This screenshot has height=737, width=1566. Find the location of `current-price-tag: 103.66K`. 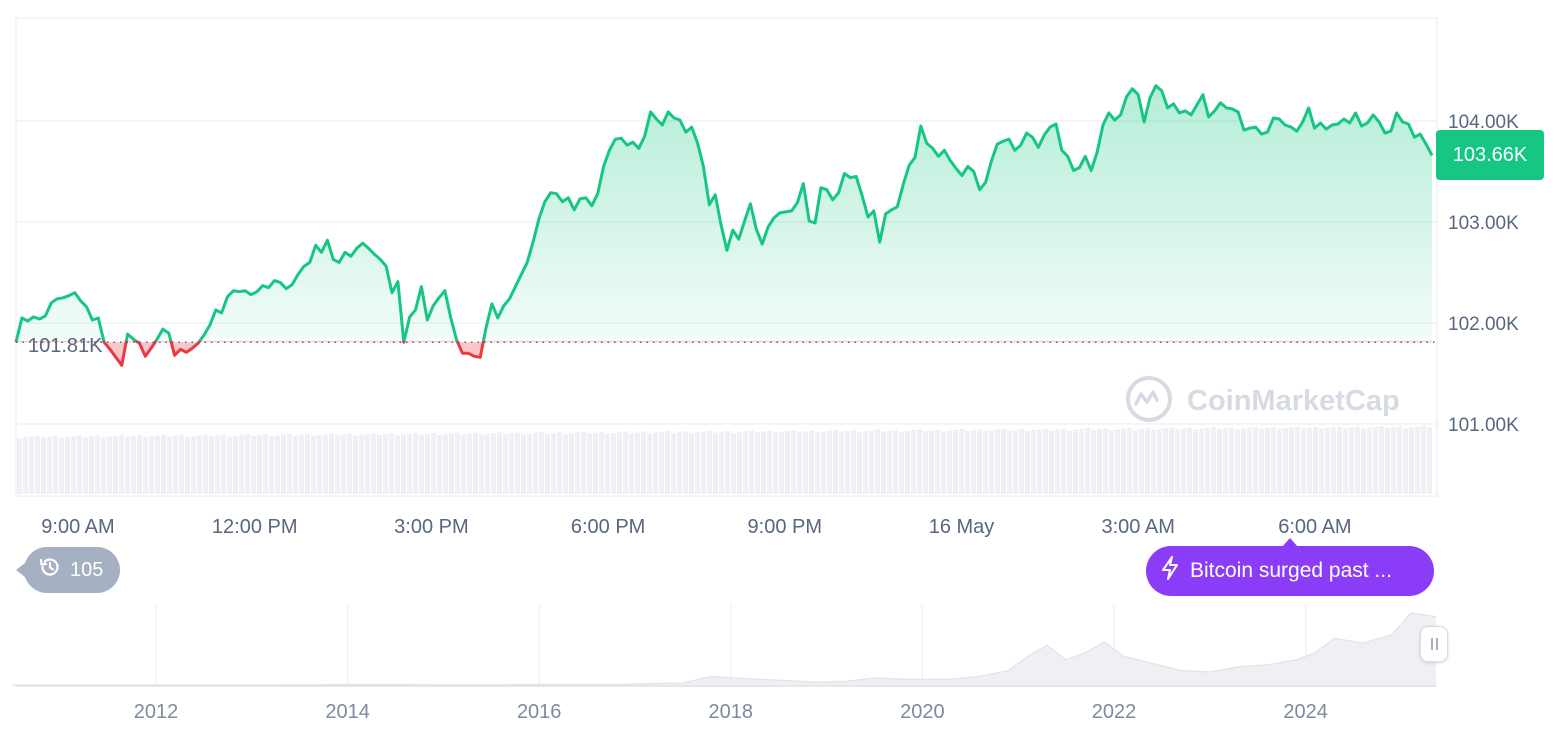

current-price-tag: 103.66K is located at coordinates (1490, 155).